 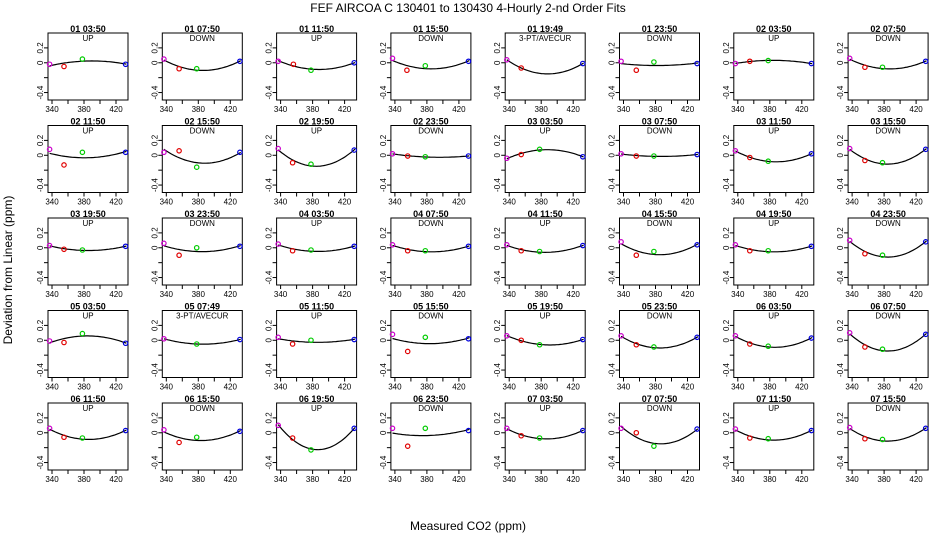 I want to click on panel-title: 03 23:50, so click(x=203, y=214).